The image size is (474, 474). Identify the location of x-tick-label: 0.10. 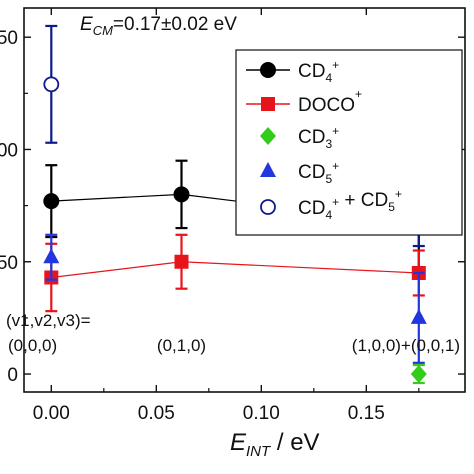
(261, 413).